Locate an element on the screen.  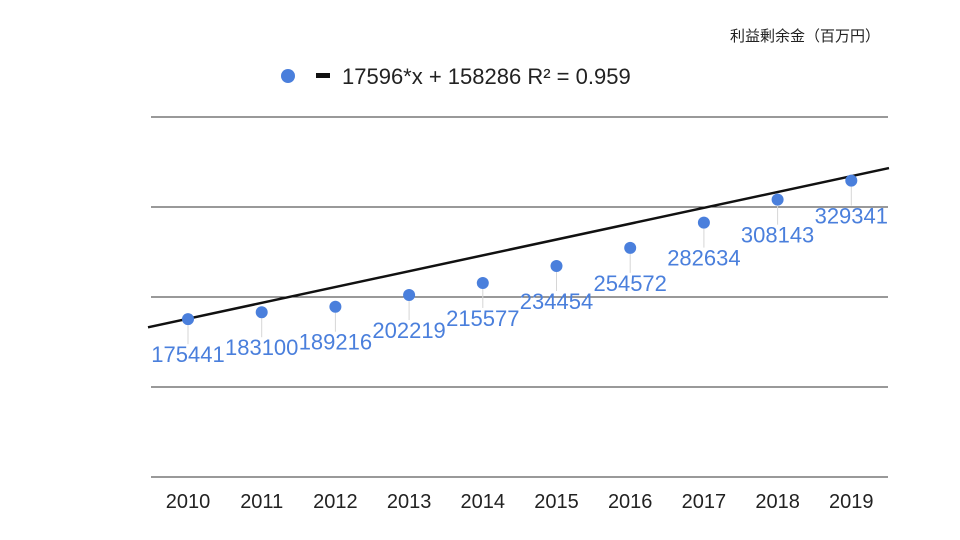
x-tick-label: 2012 is located at coordinates (335, 502).